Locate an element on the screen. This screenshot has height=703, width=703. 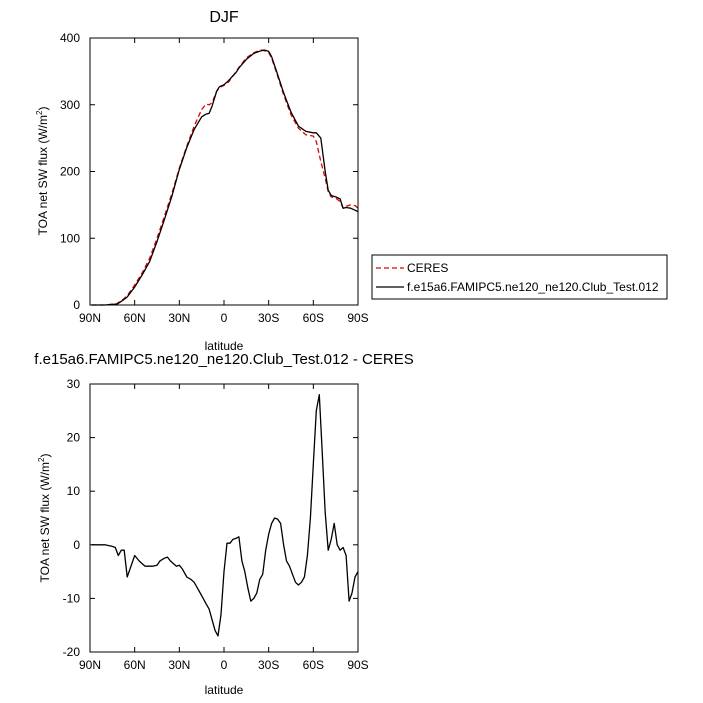
y-tick-label: 100 is located at coordinates (70, 238).